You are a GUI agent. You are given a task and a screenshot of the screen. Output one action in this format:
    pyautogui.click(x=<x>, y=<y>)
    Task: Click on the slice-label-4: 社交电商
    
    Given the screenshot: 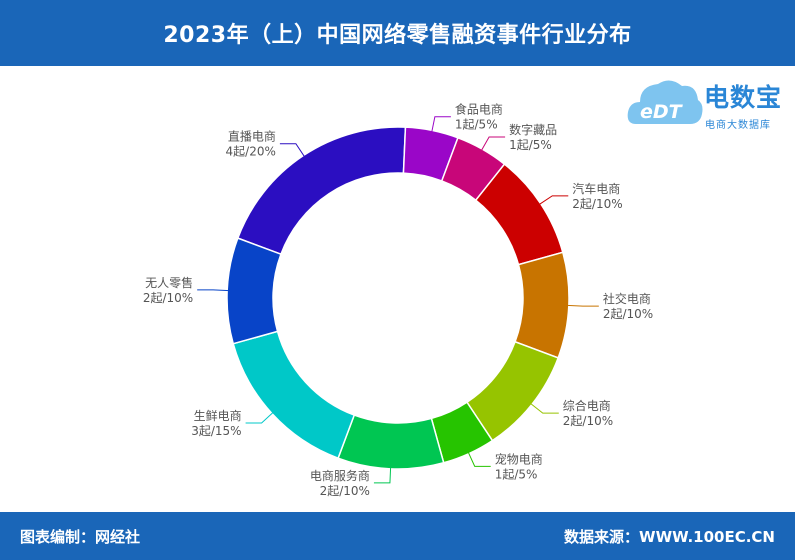 What is the action you would take?
    pyautogui.click(x=627, y=298)
    